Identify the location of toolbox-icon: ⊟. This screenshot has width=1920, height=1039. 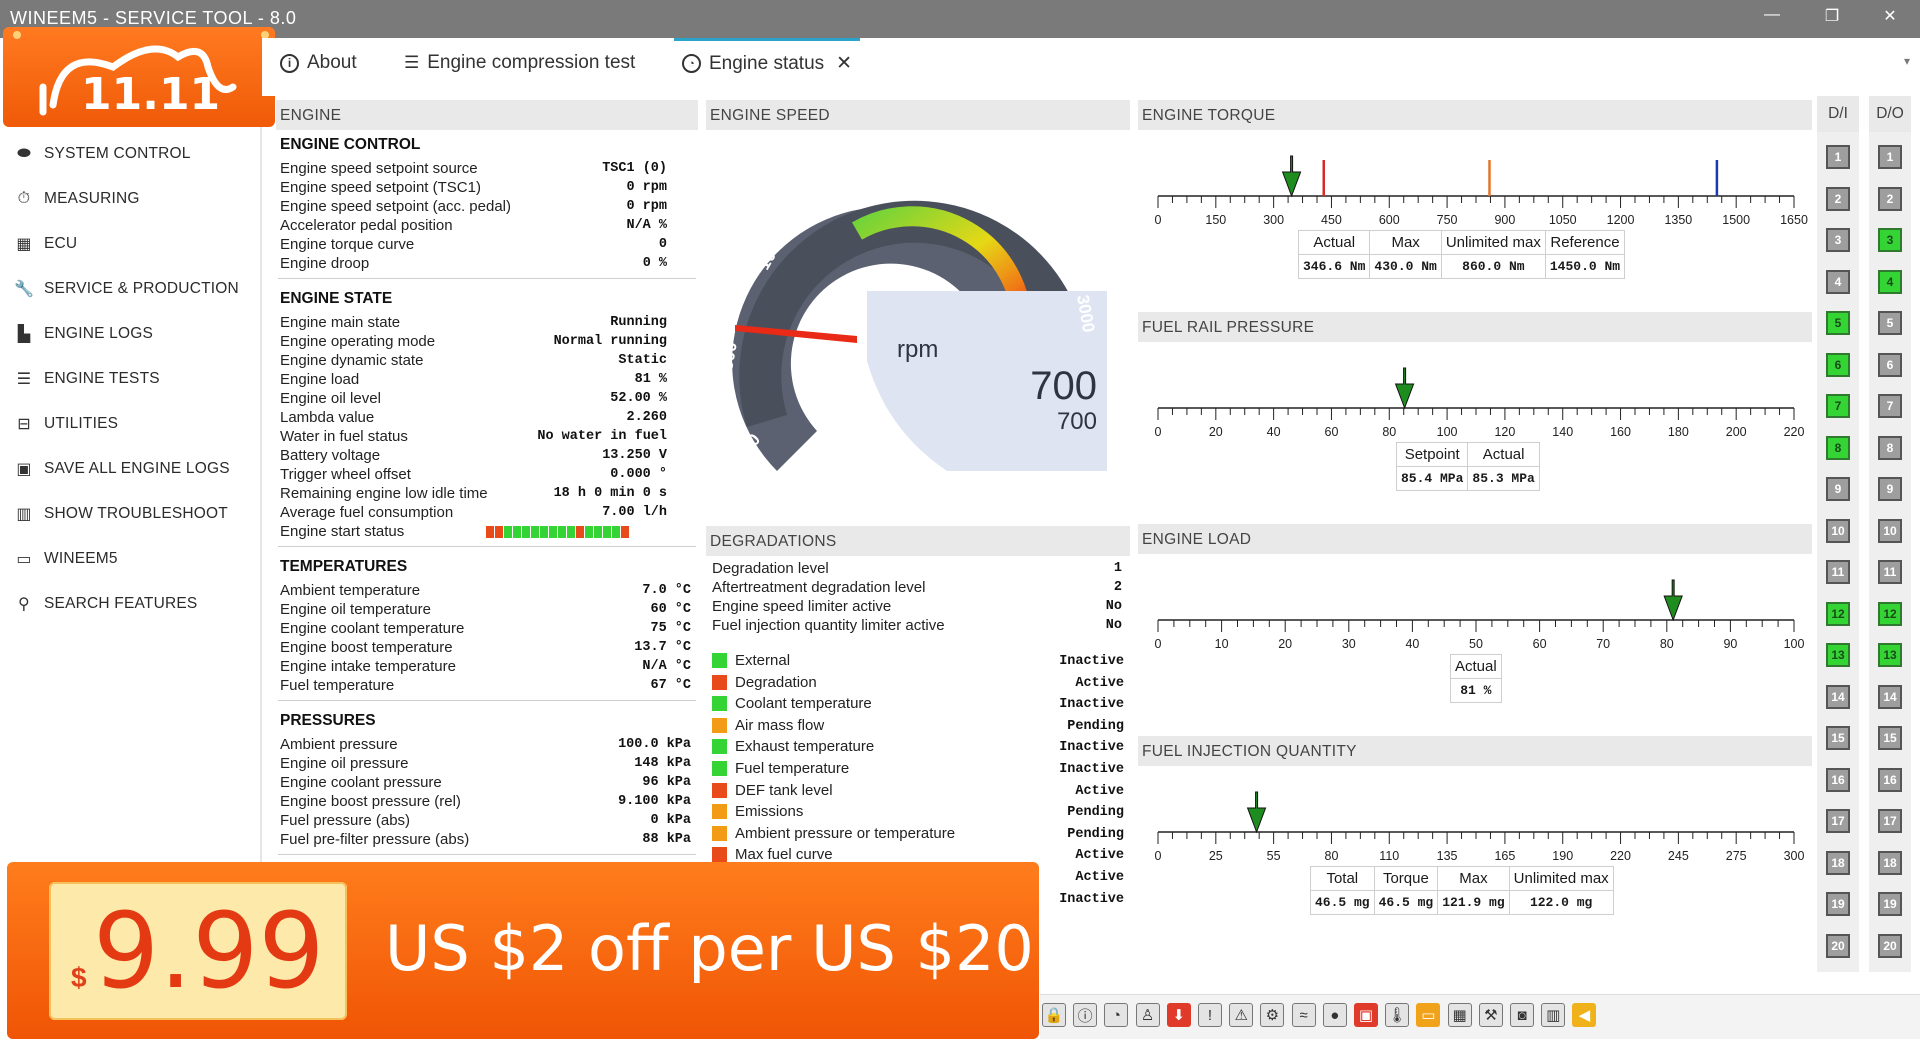
(24, 424).